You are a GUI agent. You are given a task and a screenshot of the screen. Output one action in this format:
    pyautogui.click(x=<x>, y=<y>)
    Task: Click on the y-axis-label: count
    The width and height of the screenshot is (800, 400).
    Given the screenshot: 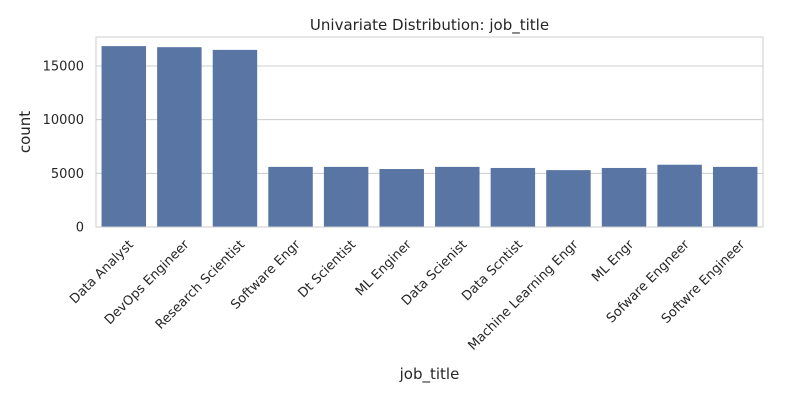 What is the action you would take?
    pyautogui.click(x=25, y=132)
    